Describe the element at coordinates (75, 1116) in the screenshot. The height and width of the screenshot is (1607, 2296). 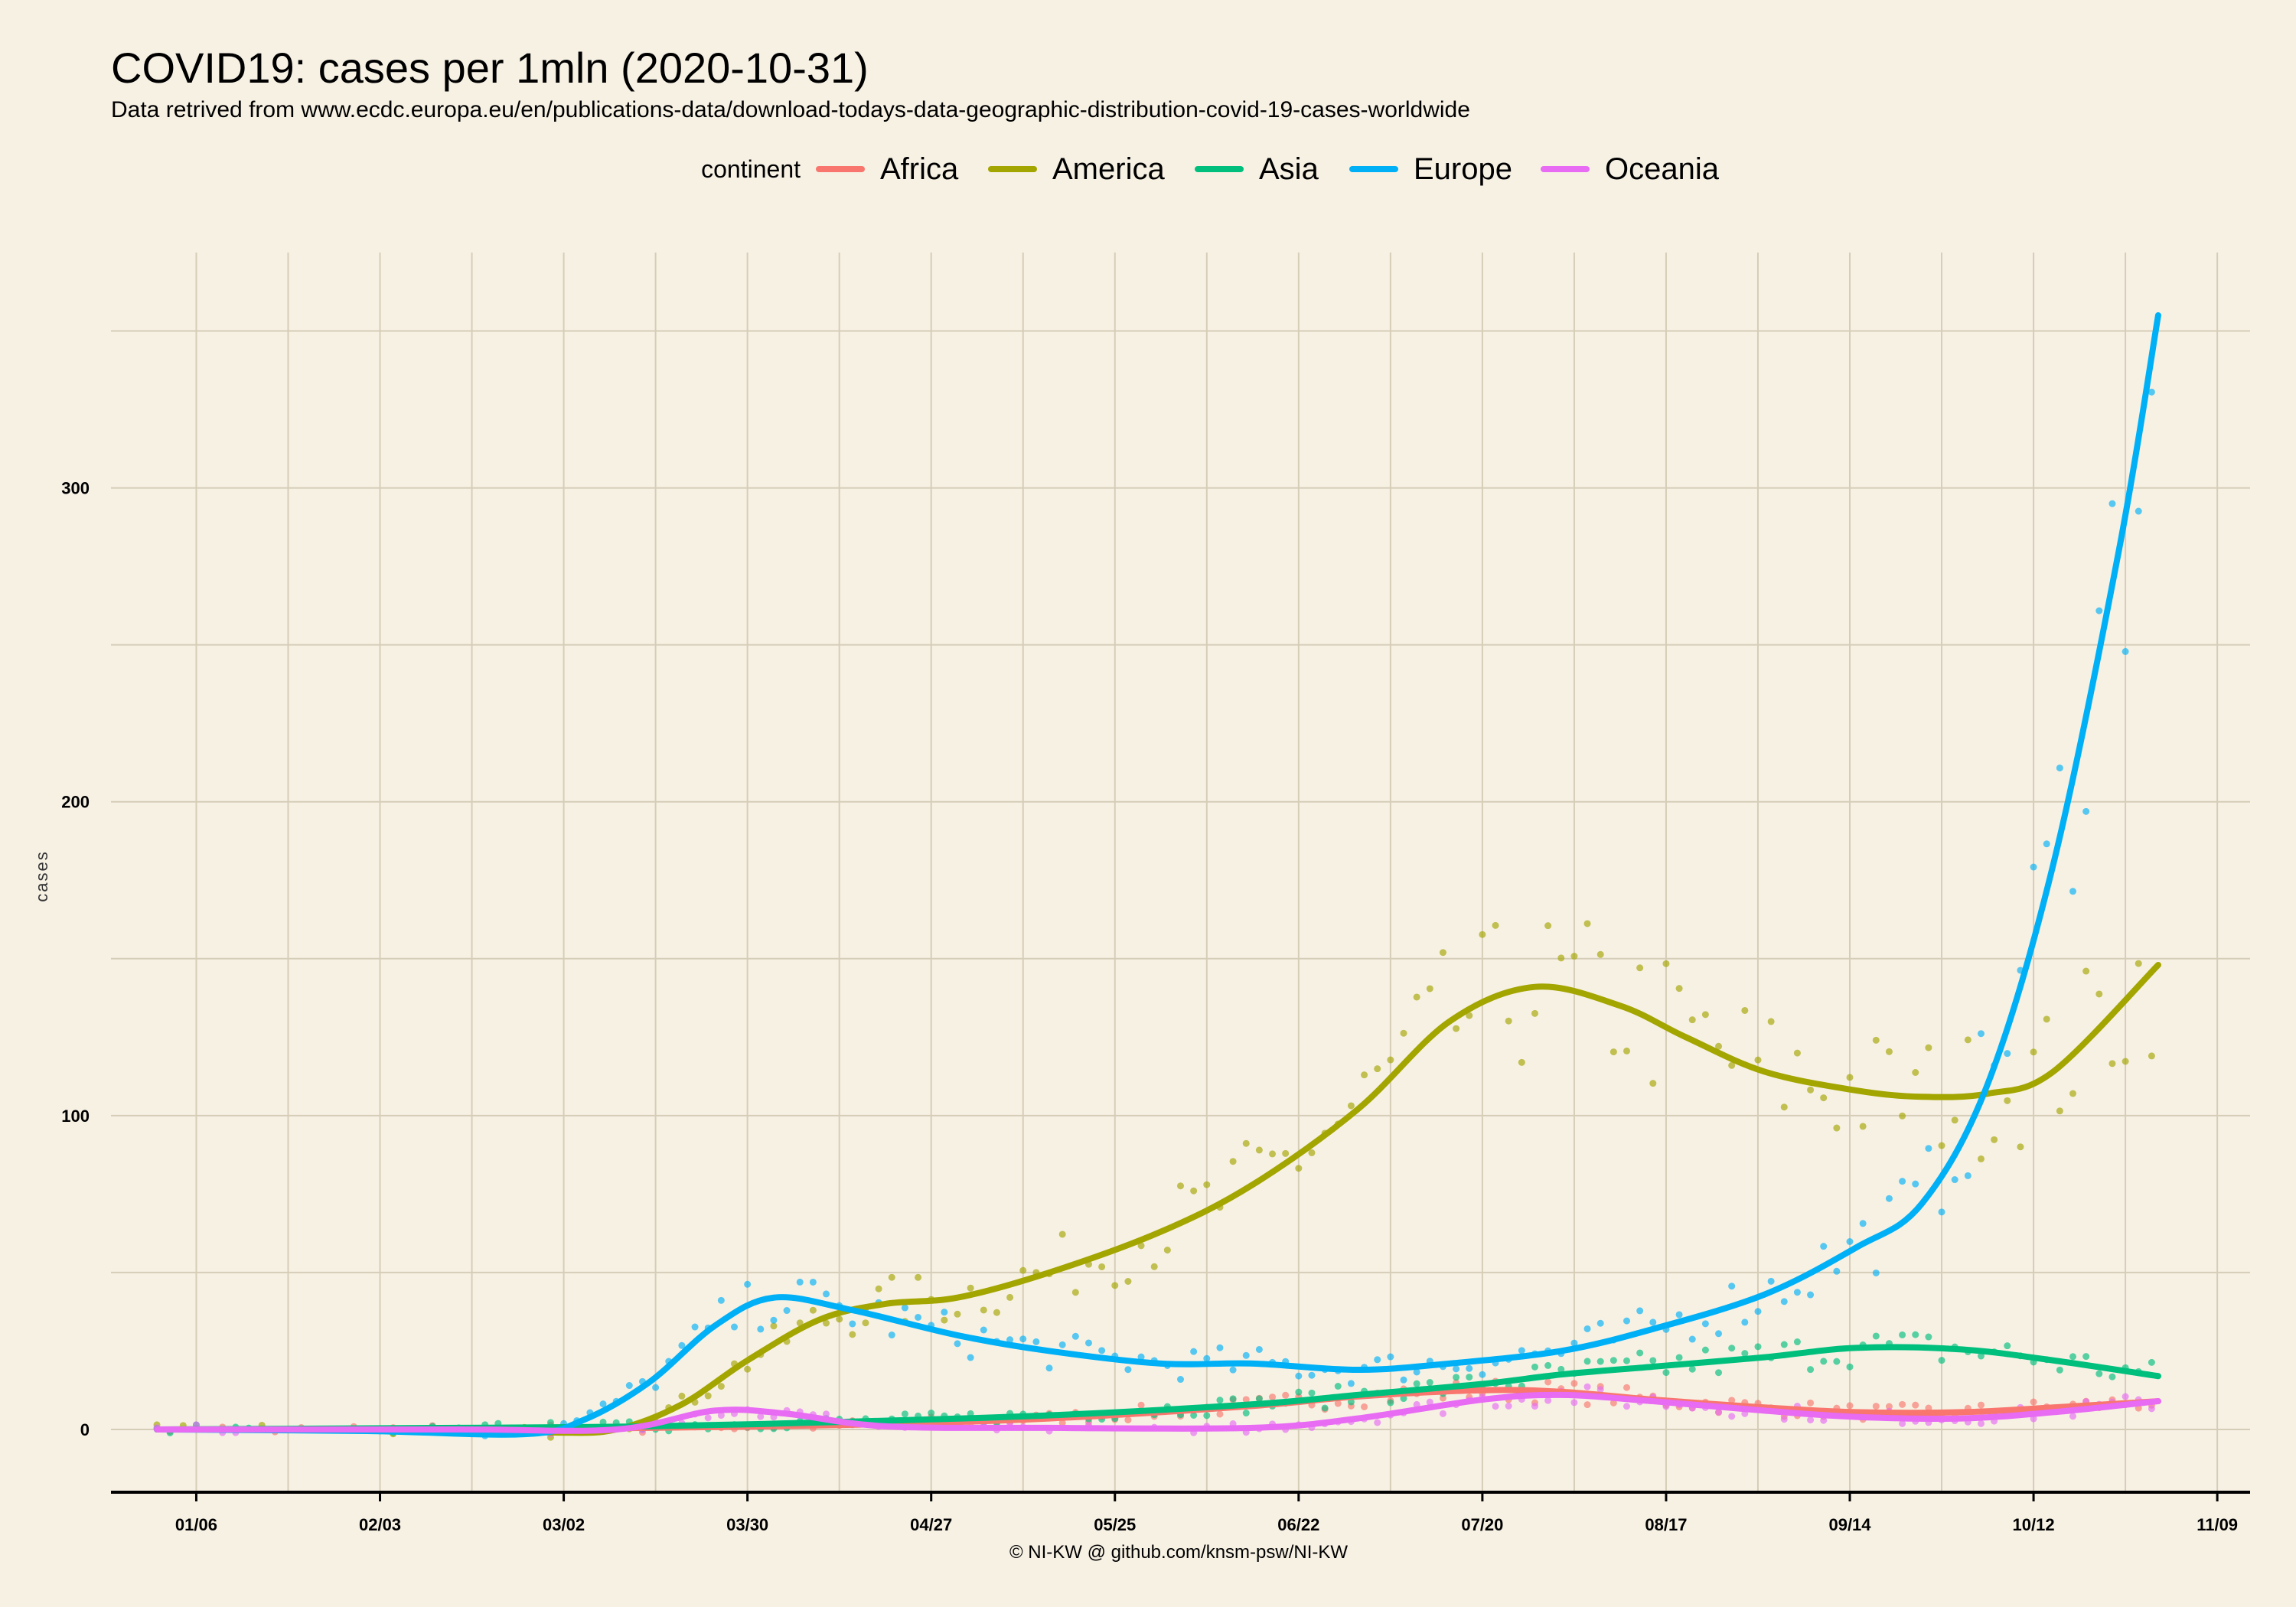
I see `y-tick-label: 100` at that location.